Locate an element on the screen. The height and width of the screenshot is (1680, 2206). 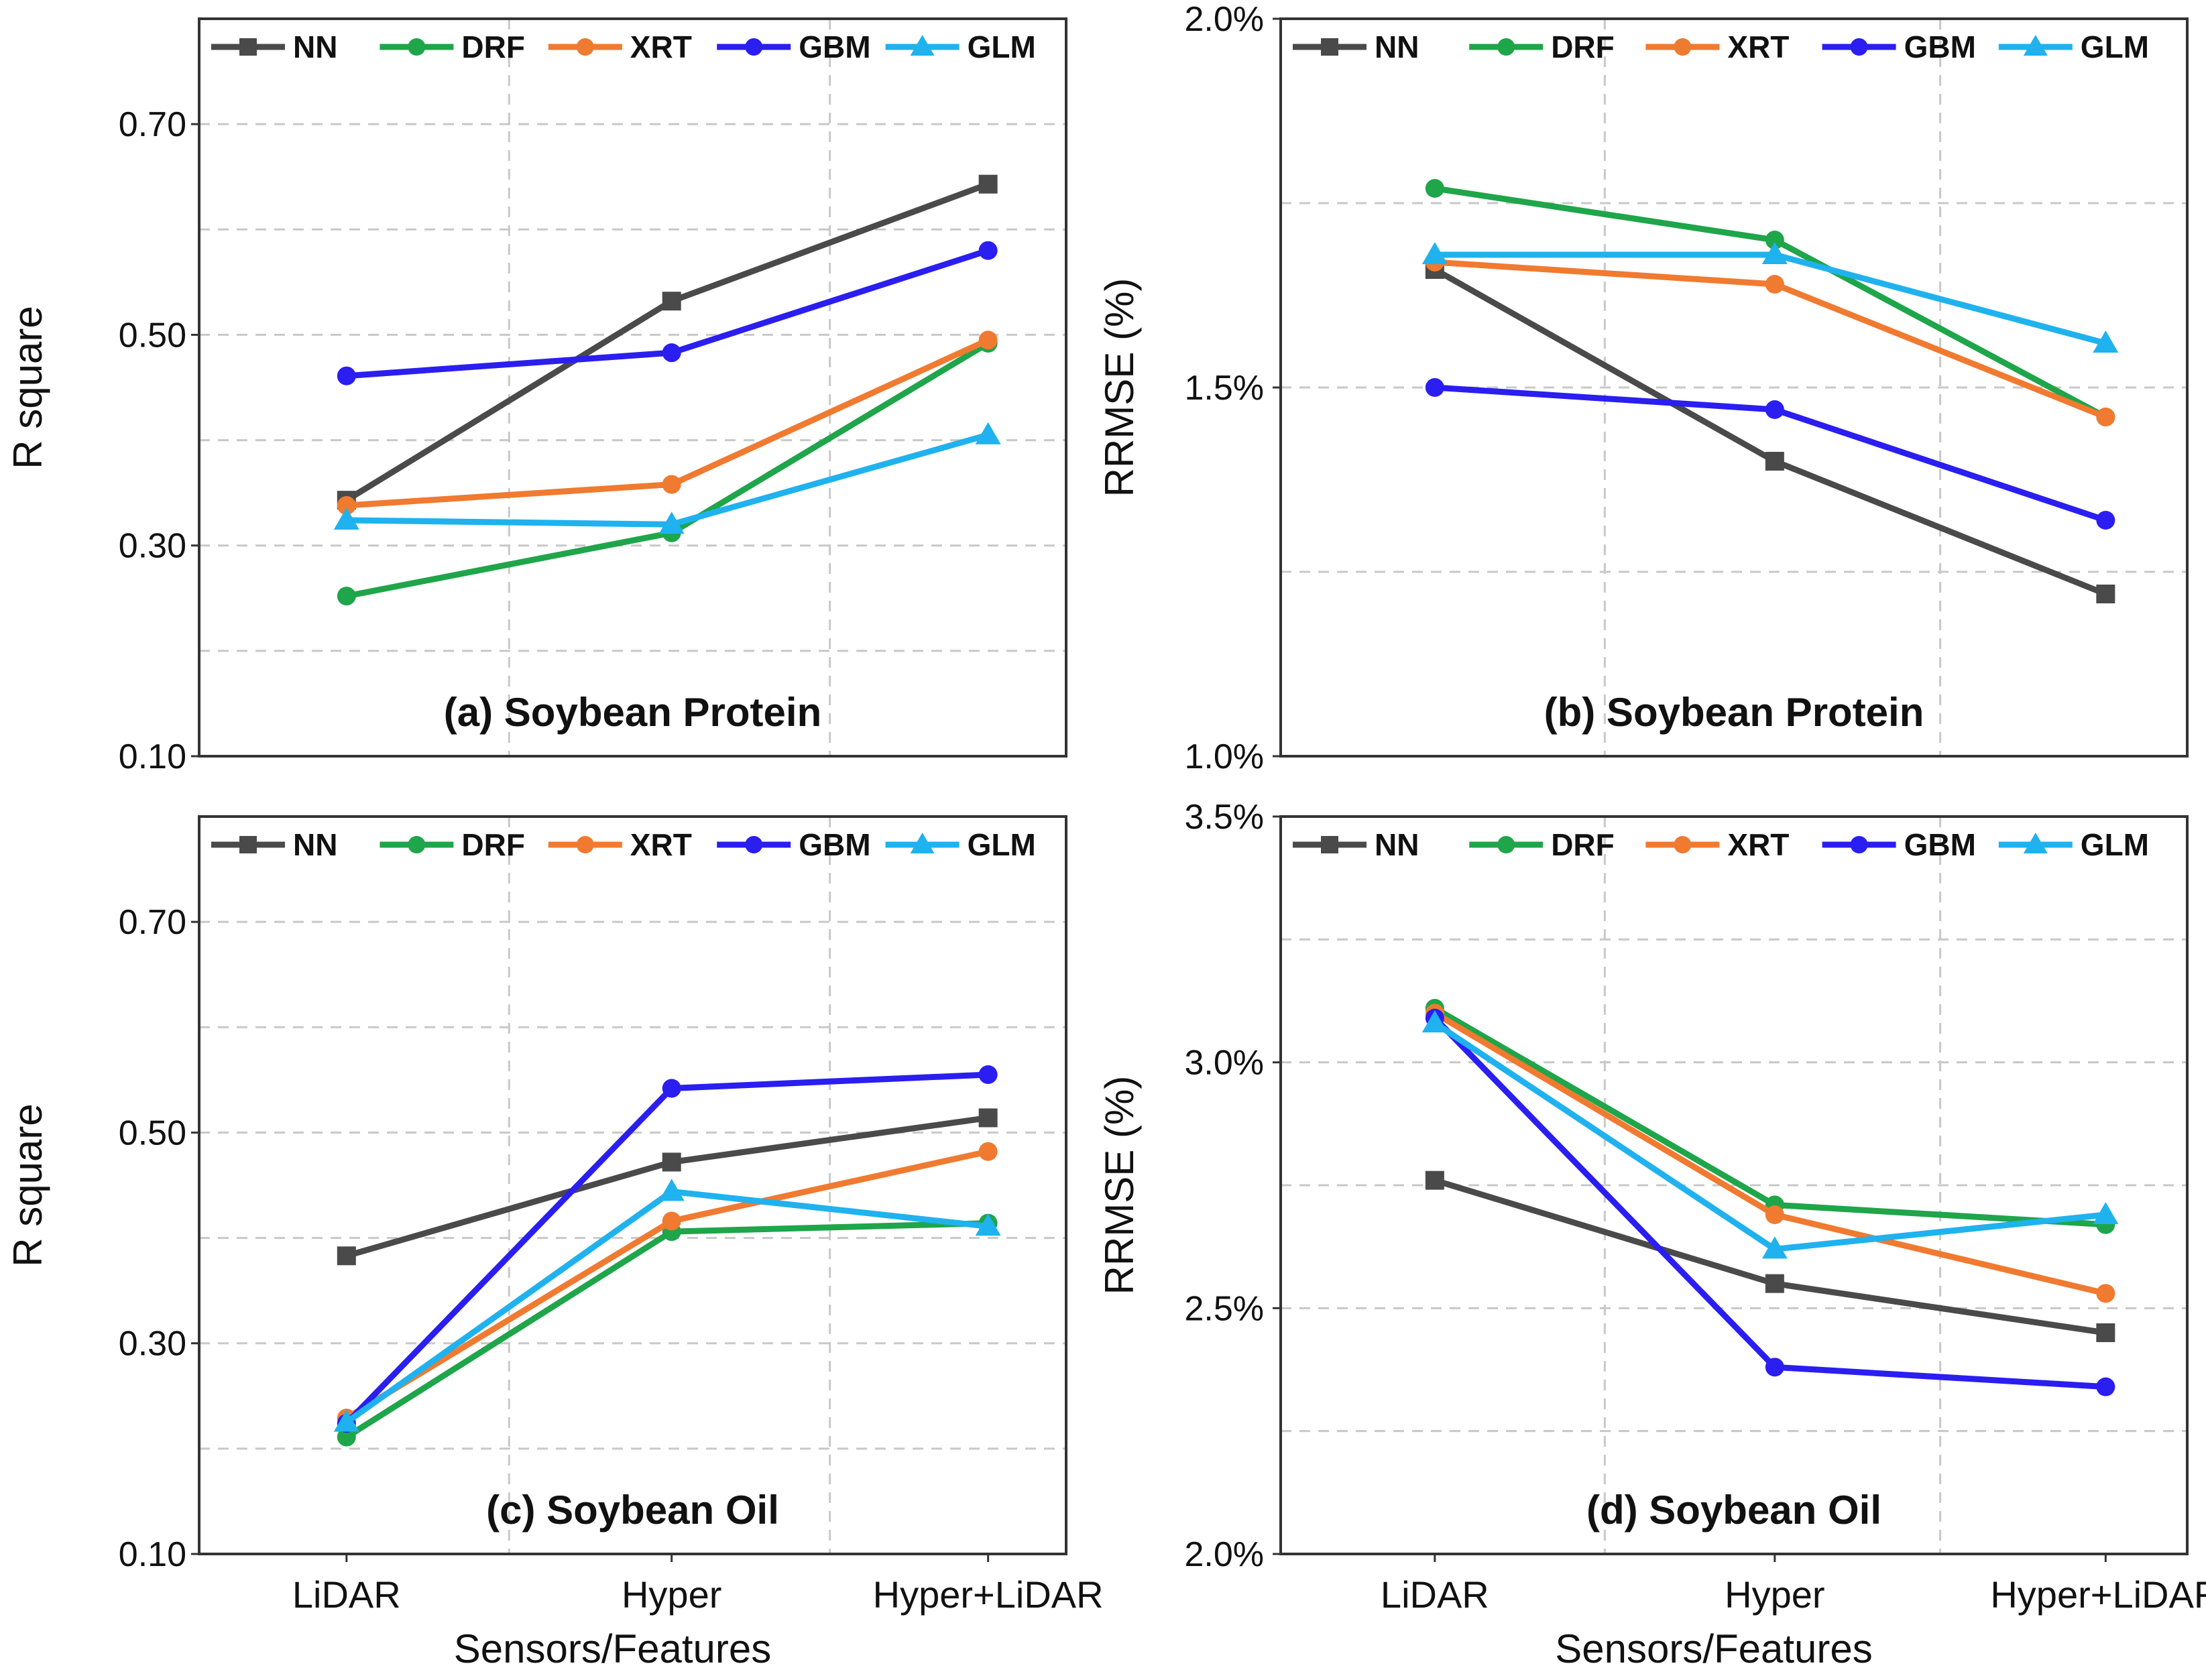
y-tick-label: 3.5% is located at coordinates (1224, 817).